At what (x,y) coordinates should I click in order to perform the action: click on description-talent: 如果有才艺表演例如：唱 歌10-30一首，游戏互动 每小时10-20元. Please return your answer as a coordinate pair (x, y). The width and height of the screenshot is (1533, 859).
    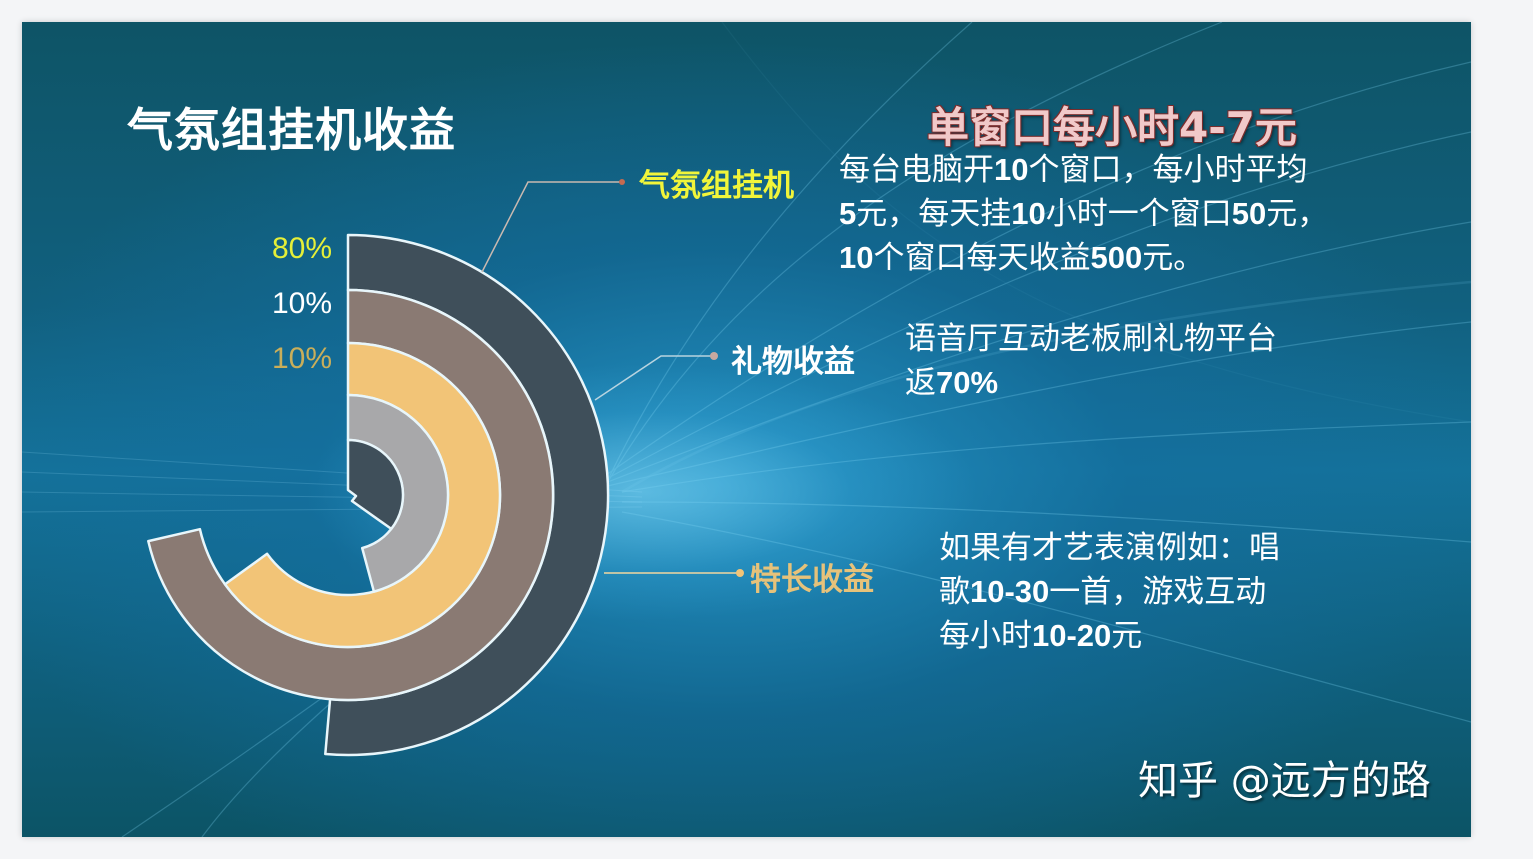
    Looking at the image, I should click on (1169, 592).